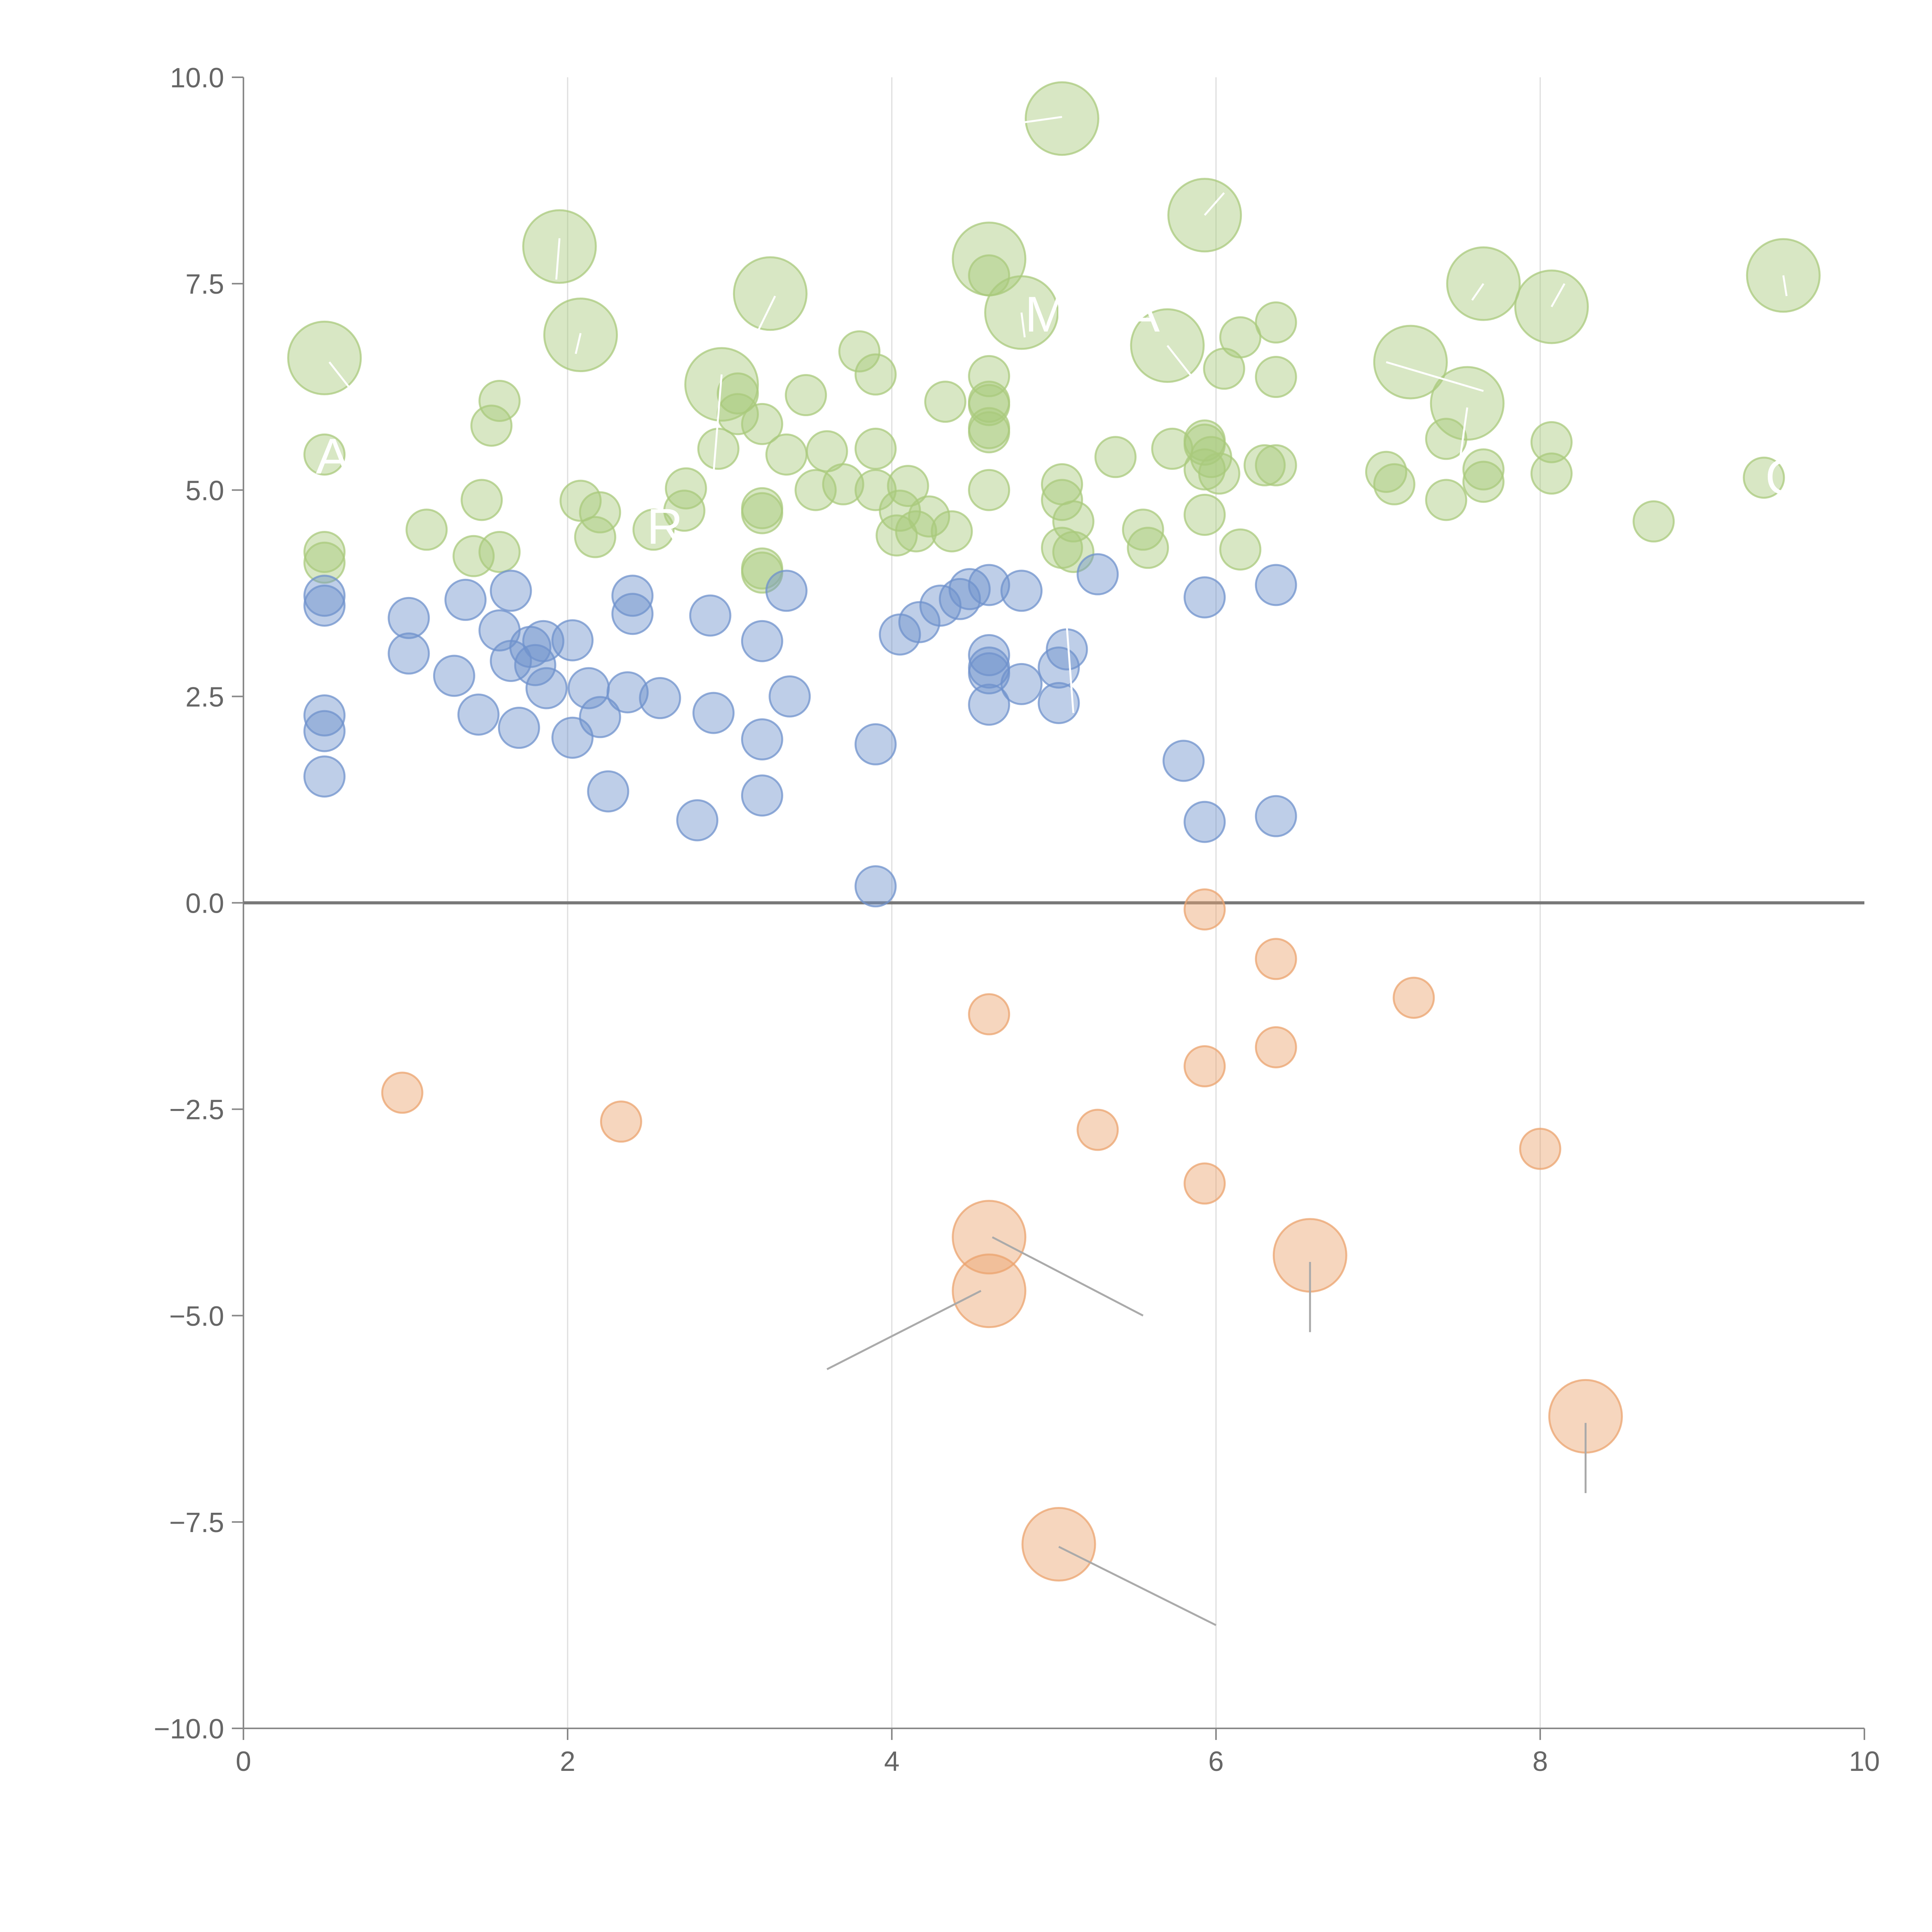 Image resolution: width=1932 pixels, height=1932 pixels. I want to click on y-tick-label: 0.0, so click(205, 904).